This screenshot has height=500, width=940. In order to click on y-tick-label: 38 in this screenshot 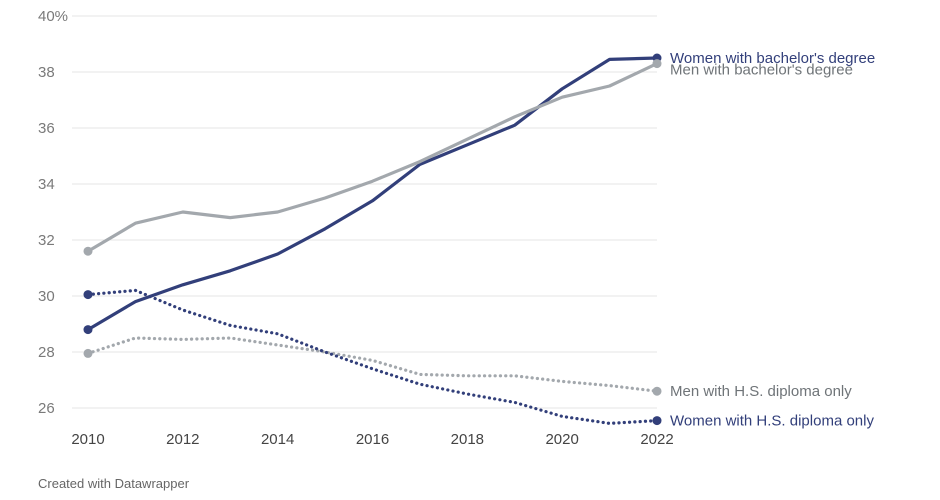, I will do `click(46, 72)`.